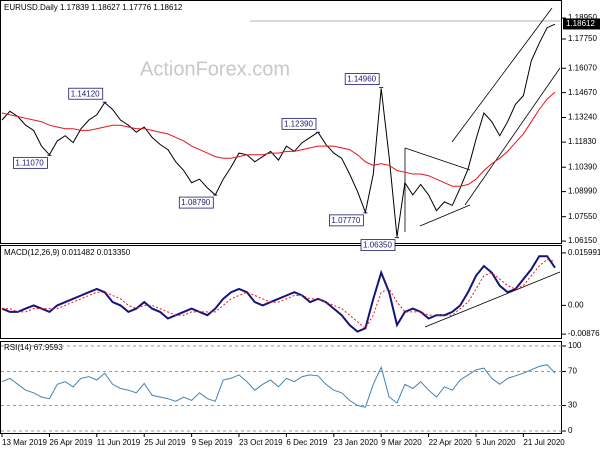  What do you see at coordinates (24, 442) in the screenshot?
I see `x-tick-label: 13 Mar 2019` at bounding box center [24, 442].